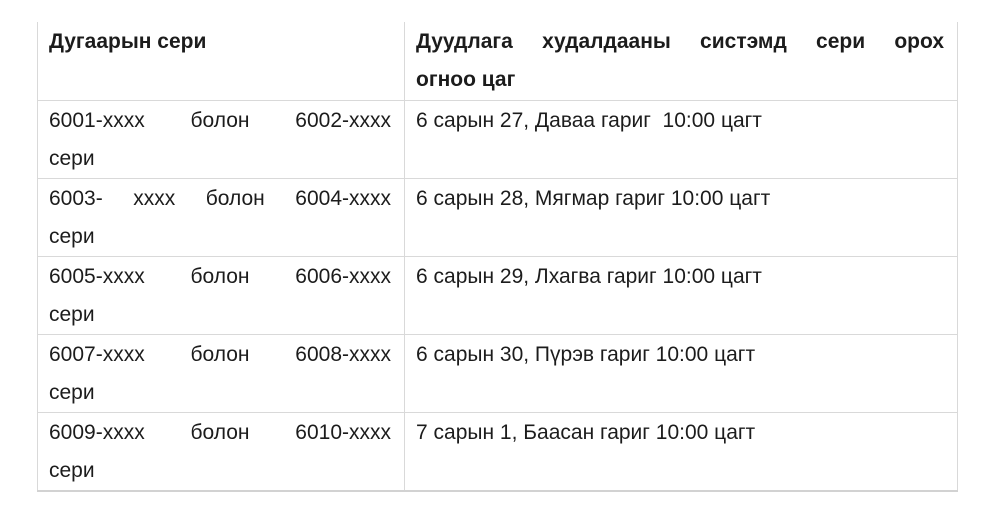  What do you see at coordinates (221, 61) in the screenshot?
I see `col-header-series: Дугаарын сери` at bounding box center [221, 61].